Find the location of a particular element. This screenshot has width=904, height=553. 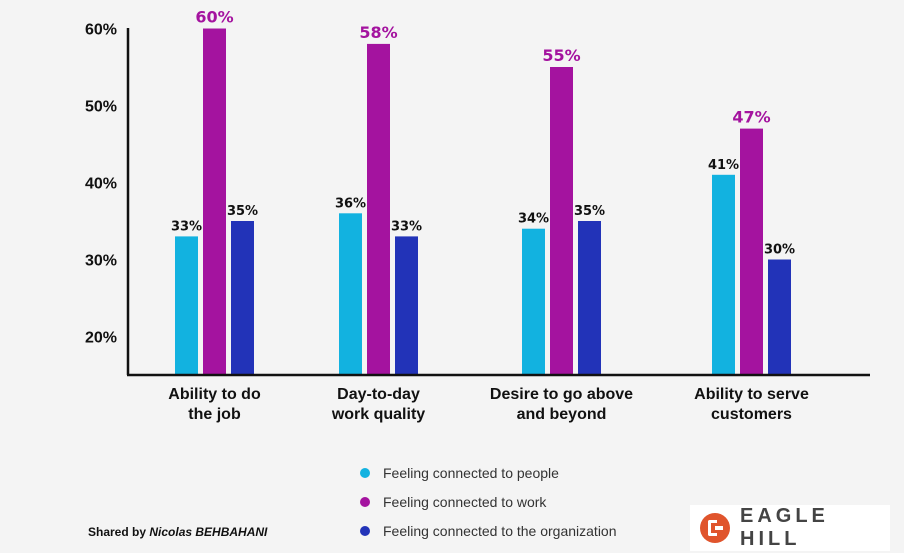

legend-item-people: Feeling connected to people is located at coordinates (488, 472).